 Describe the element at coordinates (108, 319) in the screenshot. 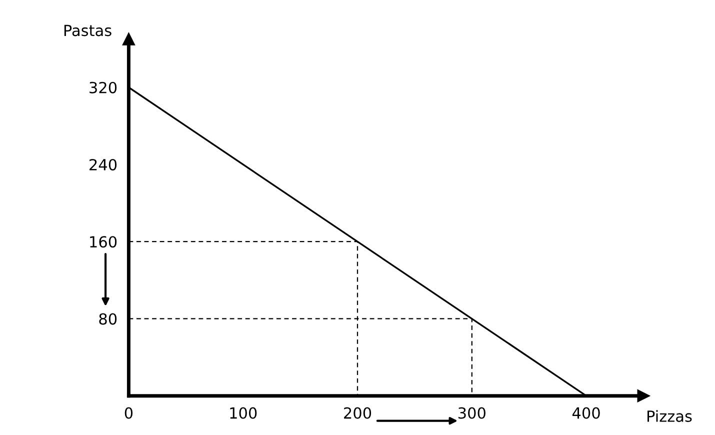

I see `y-tick-label: 80` at that location.